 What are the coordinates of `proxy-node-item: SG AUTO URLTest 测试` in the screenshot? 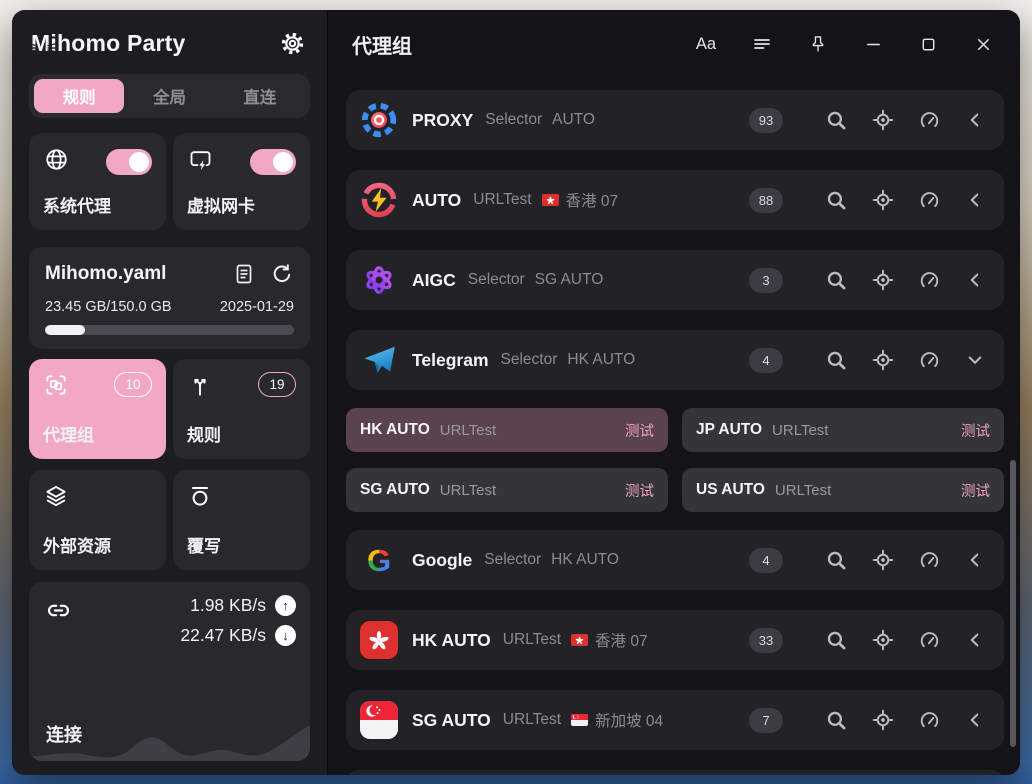 It's located at (507, 490).